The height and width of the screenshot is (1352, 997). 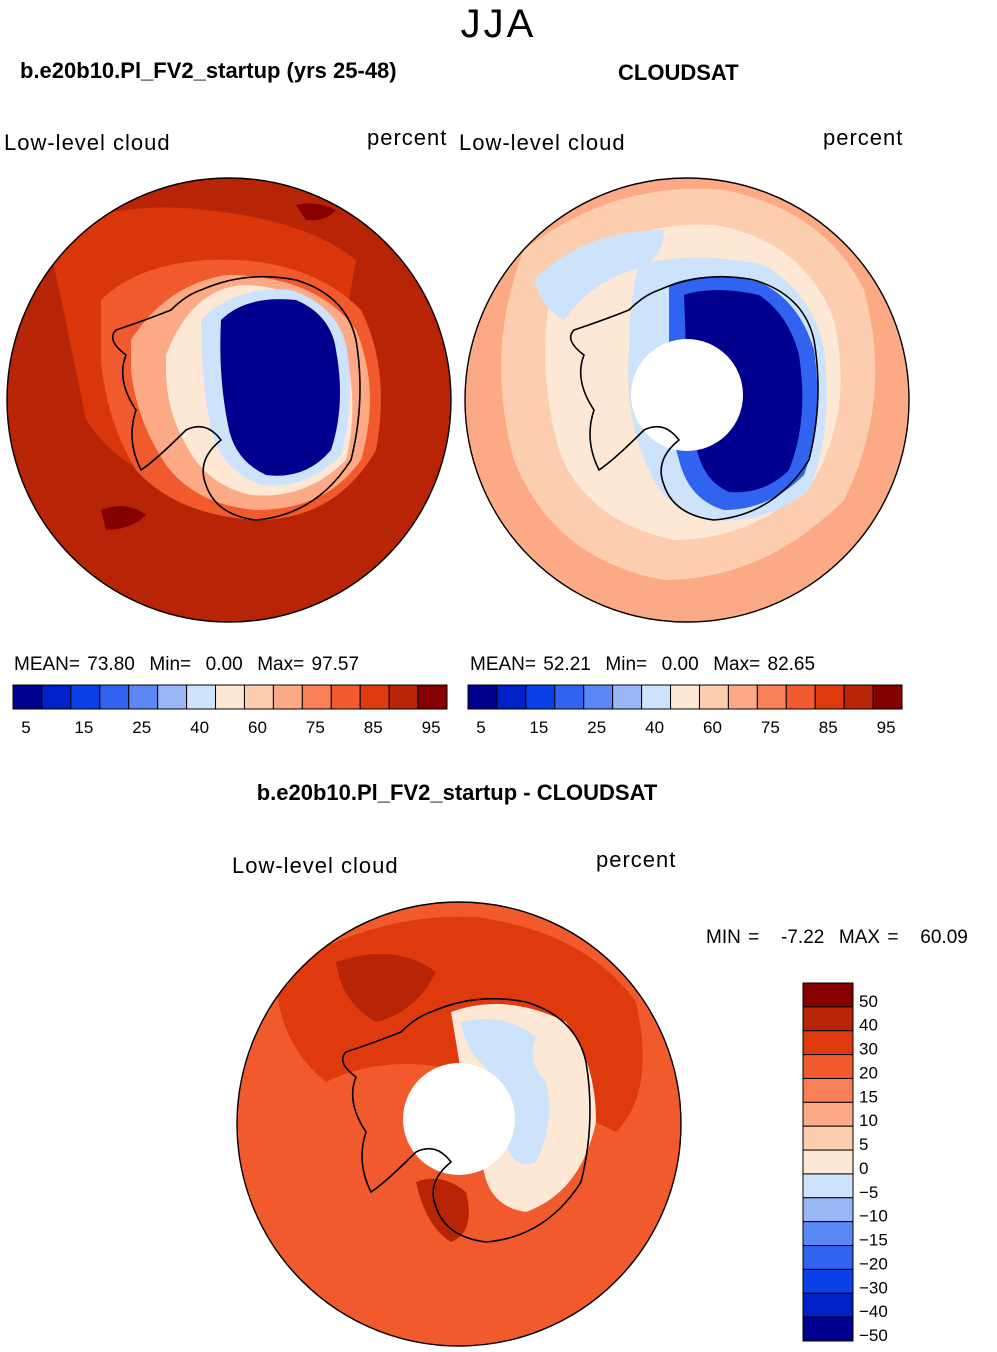 What do you see at coordinates (111, 664) in the screenshot?
I see `mean-value: 73.80` at bounding box center [111, 664].